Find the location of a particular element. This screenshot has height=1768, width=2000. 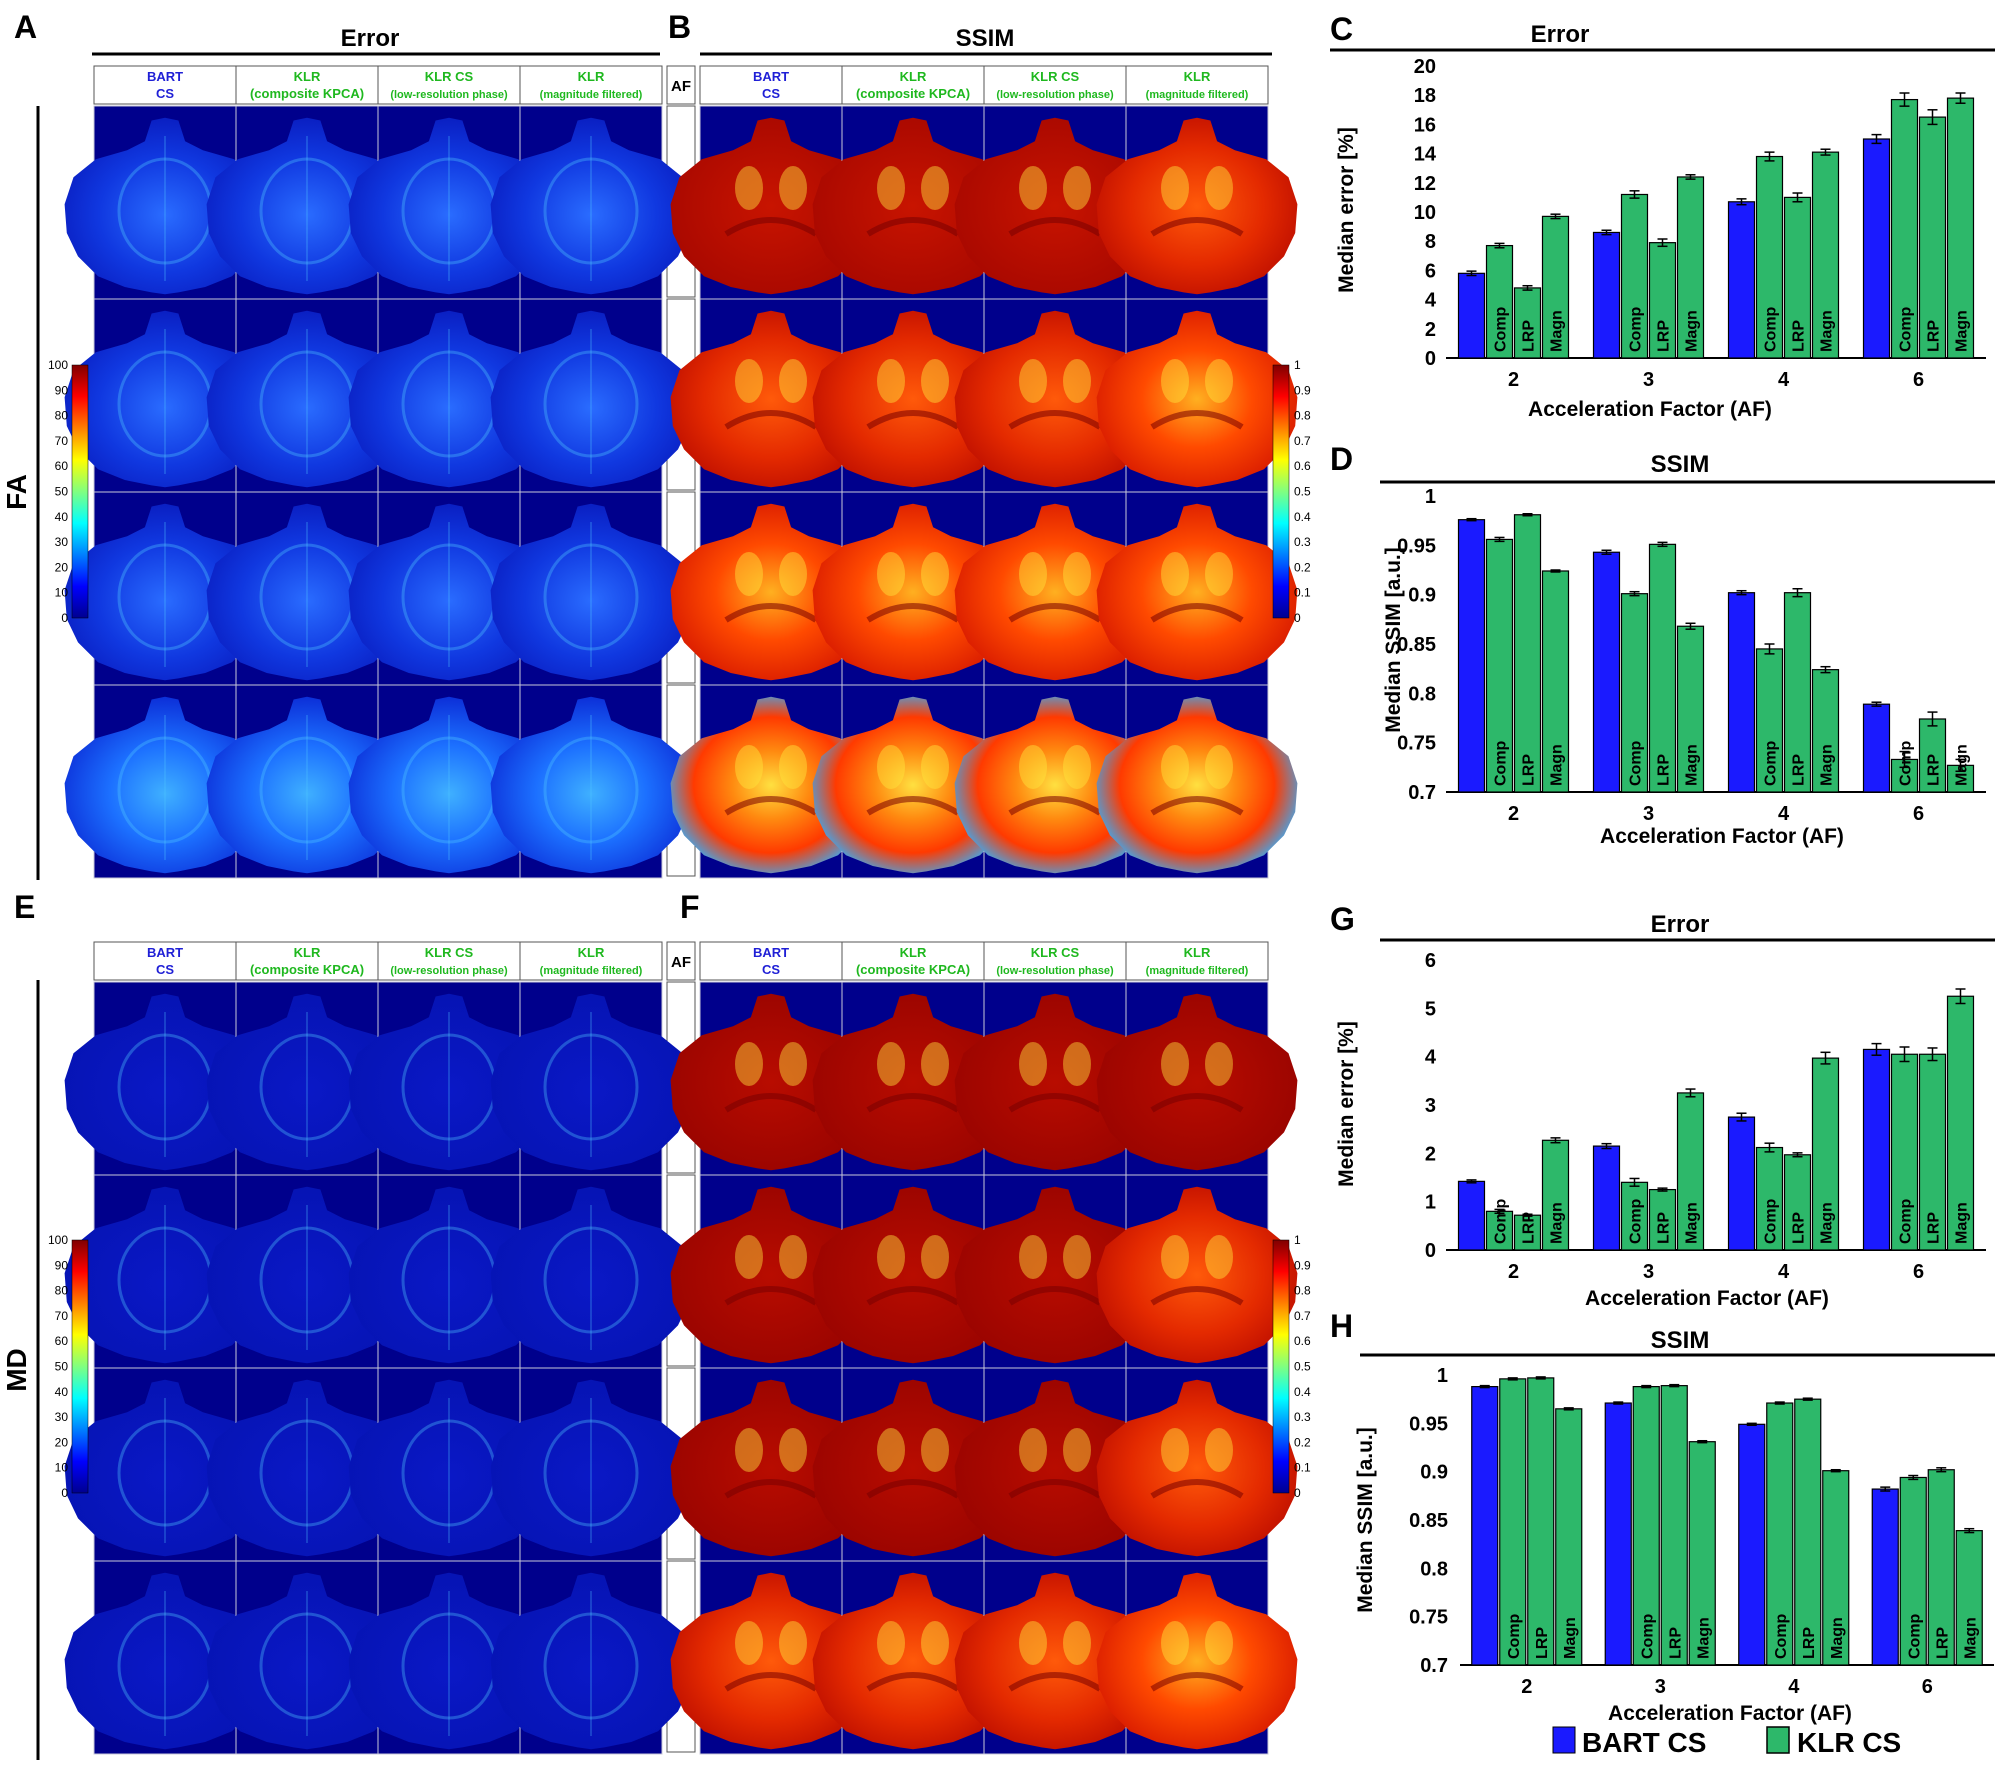

colorbar-tick: 100 is located at coordinates (58, 1240).